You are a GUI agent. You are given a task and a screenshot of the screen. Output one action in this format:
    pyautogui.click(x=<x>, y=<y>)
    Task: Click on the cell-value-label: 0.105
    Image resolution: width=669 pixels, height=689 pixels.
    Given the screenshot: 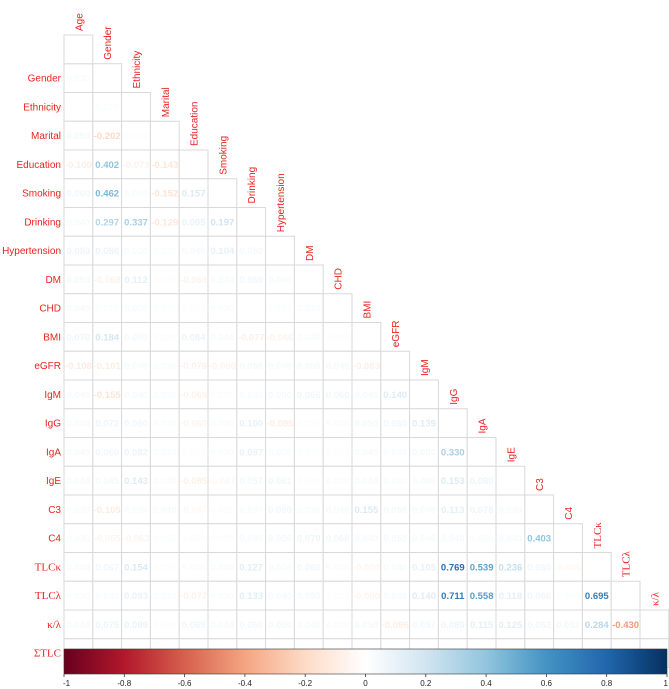 What is the action you would take?
    pyautogui.click(x=424, y=567)
    